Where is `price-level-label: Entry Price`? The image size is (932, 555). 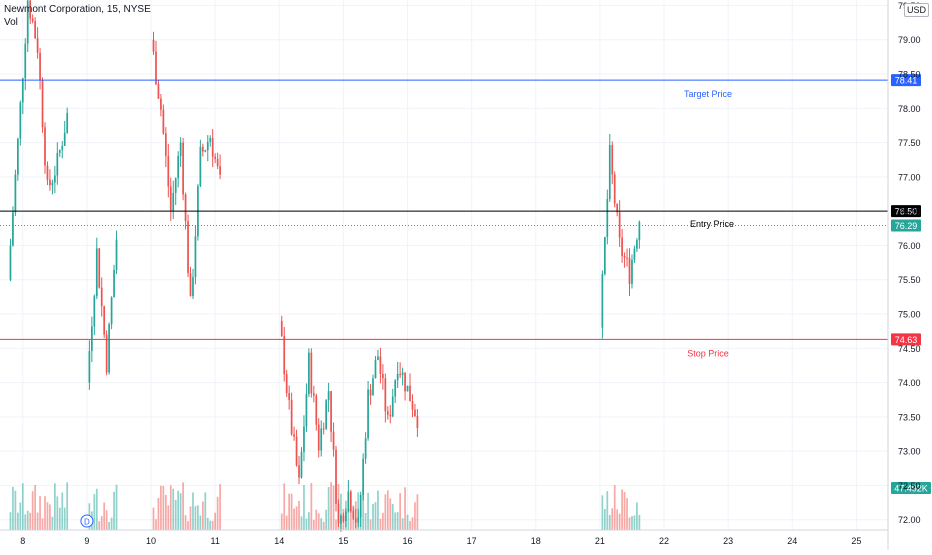 price-level-label: Entry Price is located at coordinates (712, 224).